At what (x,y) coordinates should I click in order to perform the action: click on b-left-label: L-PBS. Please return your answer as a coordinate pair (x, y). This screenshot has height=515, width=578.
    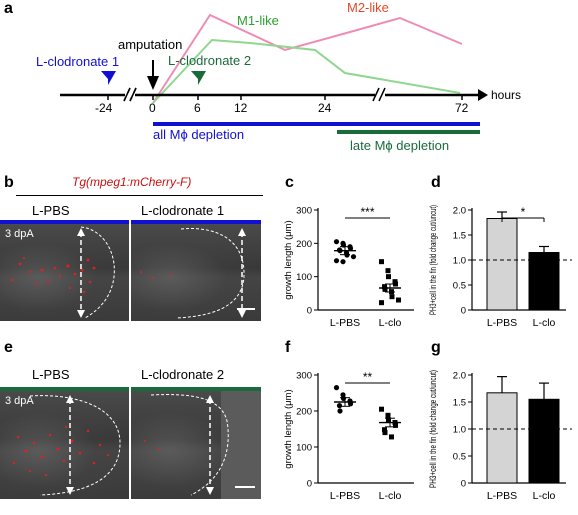
    Looking at the image, I should click on (51, 210).